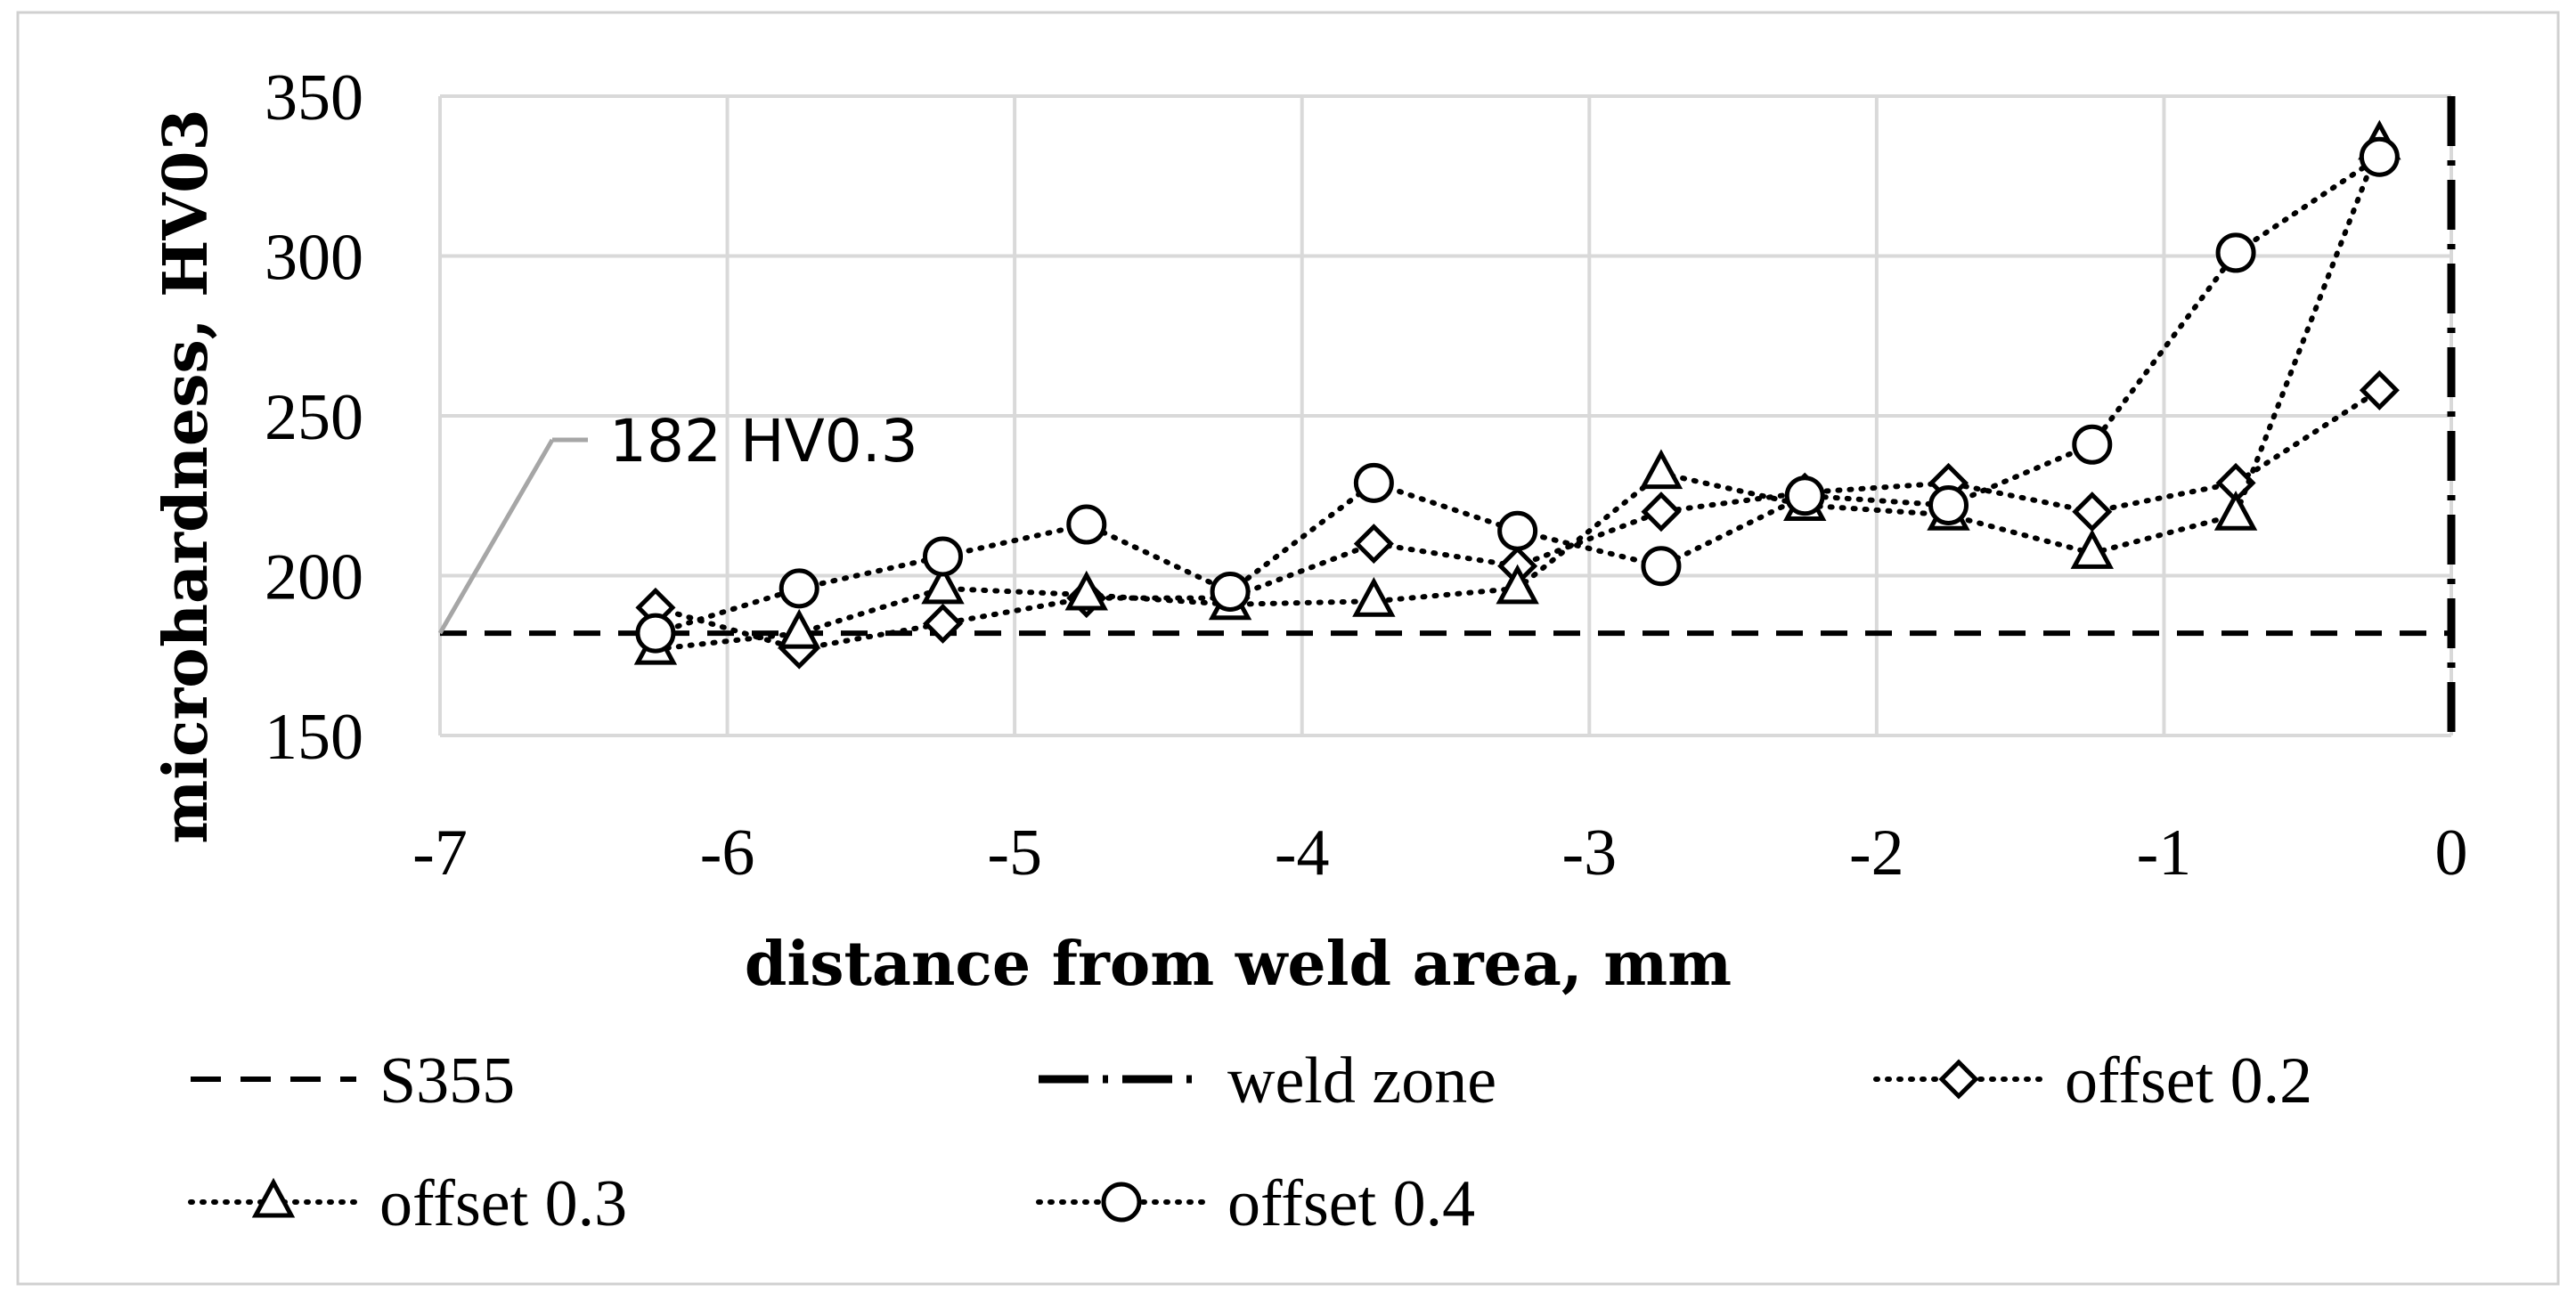 The image size is (2576, 1300). I want to click on legend-label-1: weld zone, so click(1362, 1080).